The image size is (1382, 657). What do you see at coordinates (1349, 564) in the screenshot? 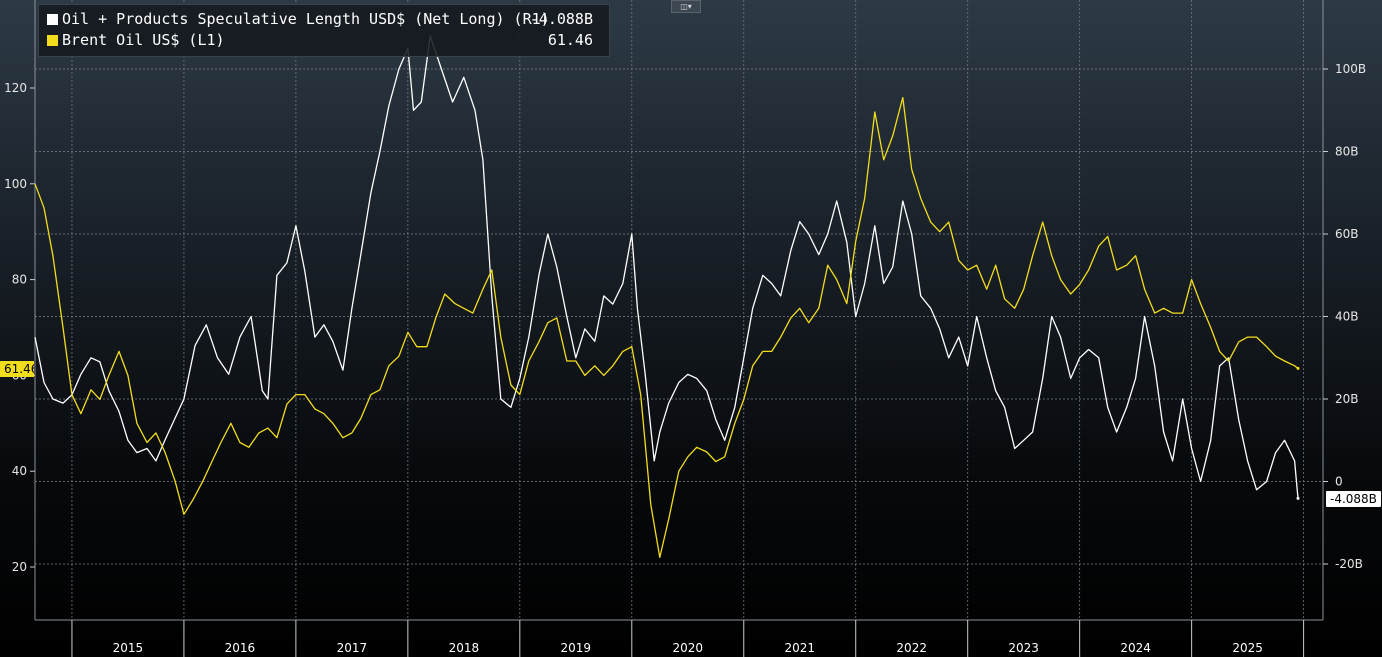
I see `right-axis-tick-label: -20B` at bounding box center [1349, 564].